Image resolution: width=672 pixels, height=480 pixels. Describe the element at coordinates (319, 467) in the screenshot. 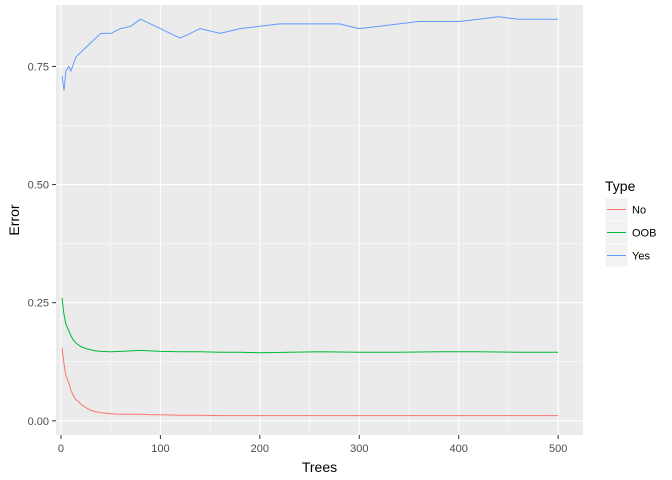

I see `x-axis-title: Trees` at that location.